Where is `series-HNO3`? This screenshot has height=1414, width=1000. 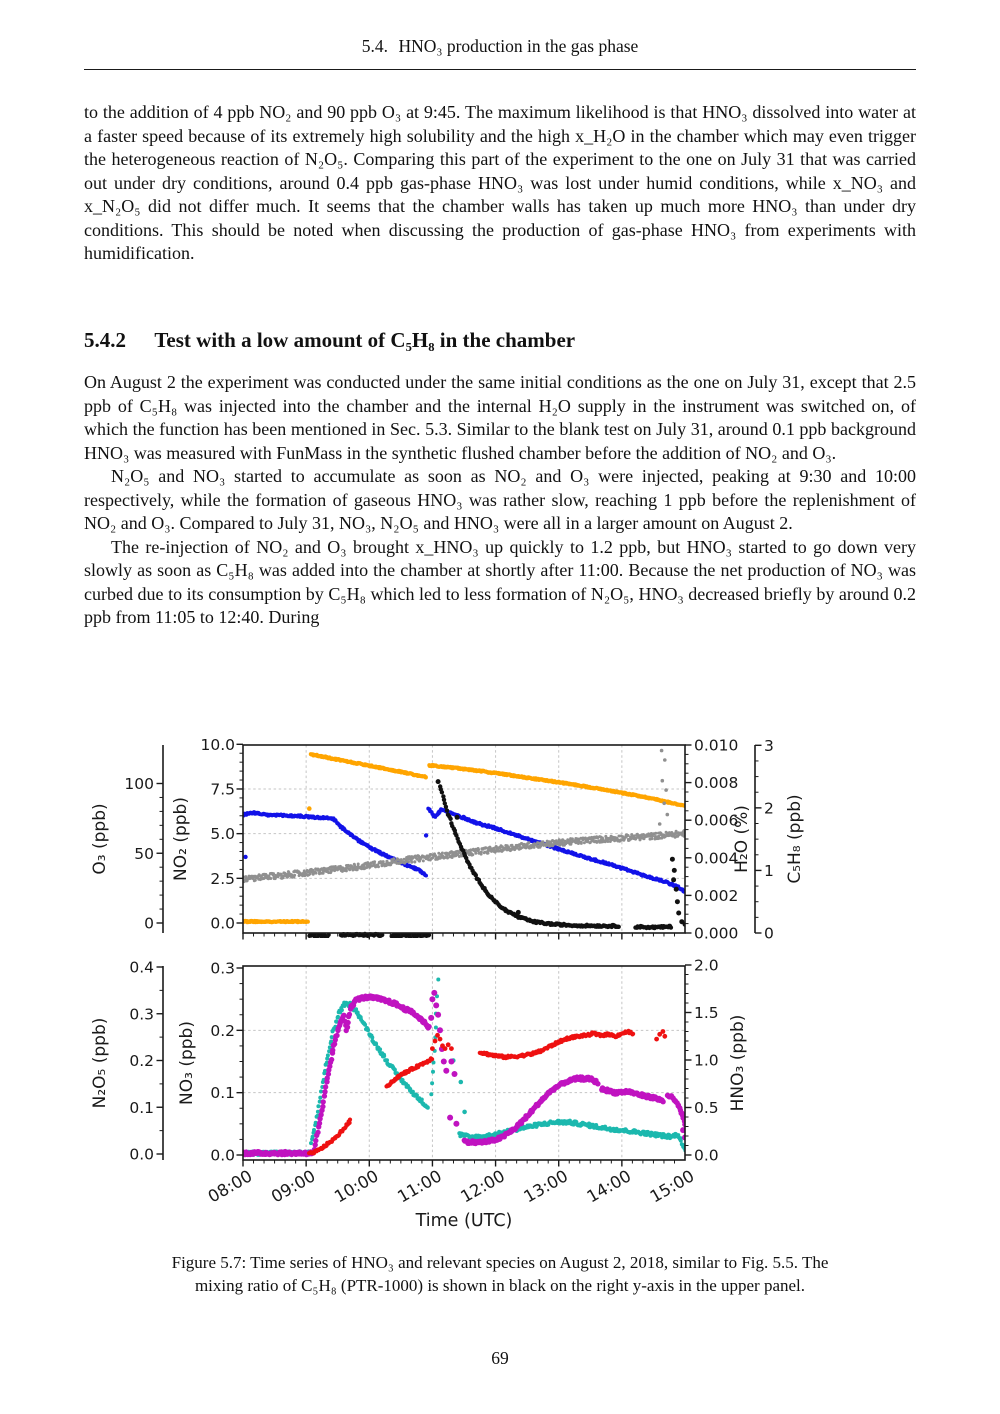 series-HNO3 is located at coordinates (487, 1092).